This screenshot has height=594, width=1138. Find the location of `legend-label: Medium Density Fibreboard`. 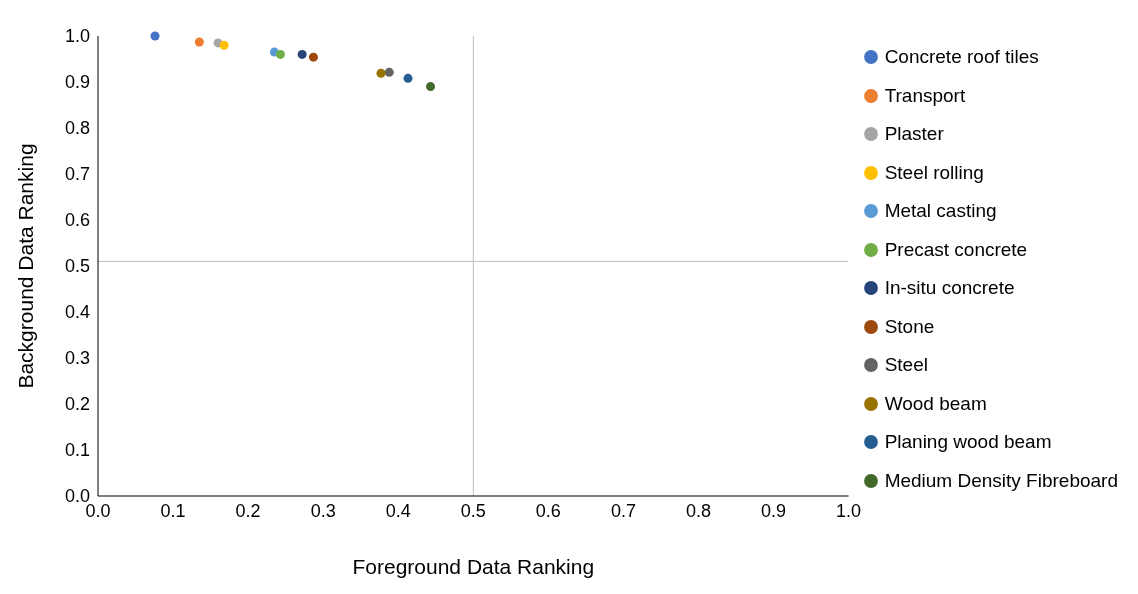

legend-label: Medium Density Fibreboard is located at coordinates (1001, 480).